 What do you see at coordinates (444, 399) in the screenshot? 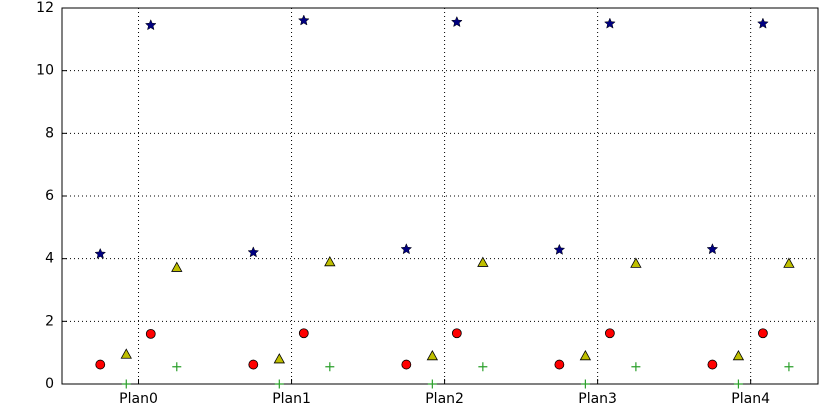
I see `x-tick-label: Plan2` at bounding box center [444, 399].